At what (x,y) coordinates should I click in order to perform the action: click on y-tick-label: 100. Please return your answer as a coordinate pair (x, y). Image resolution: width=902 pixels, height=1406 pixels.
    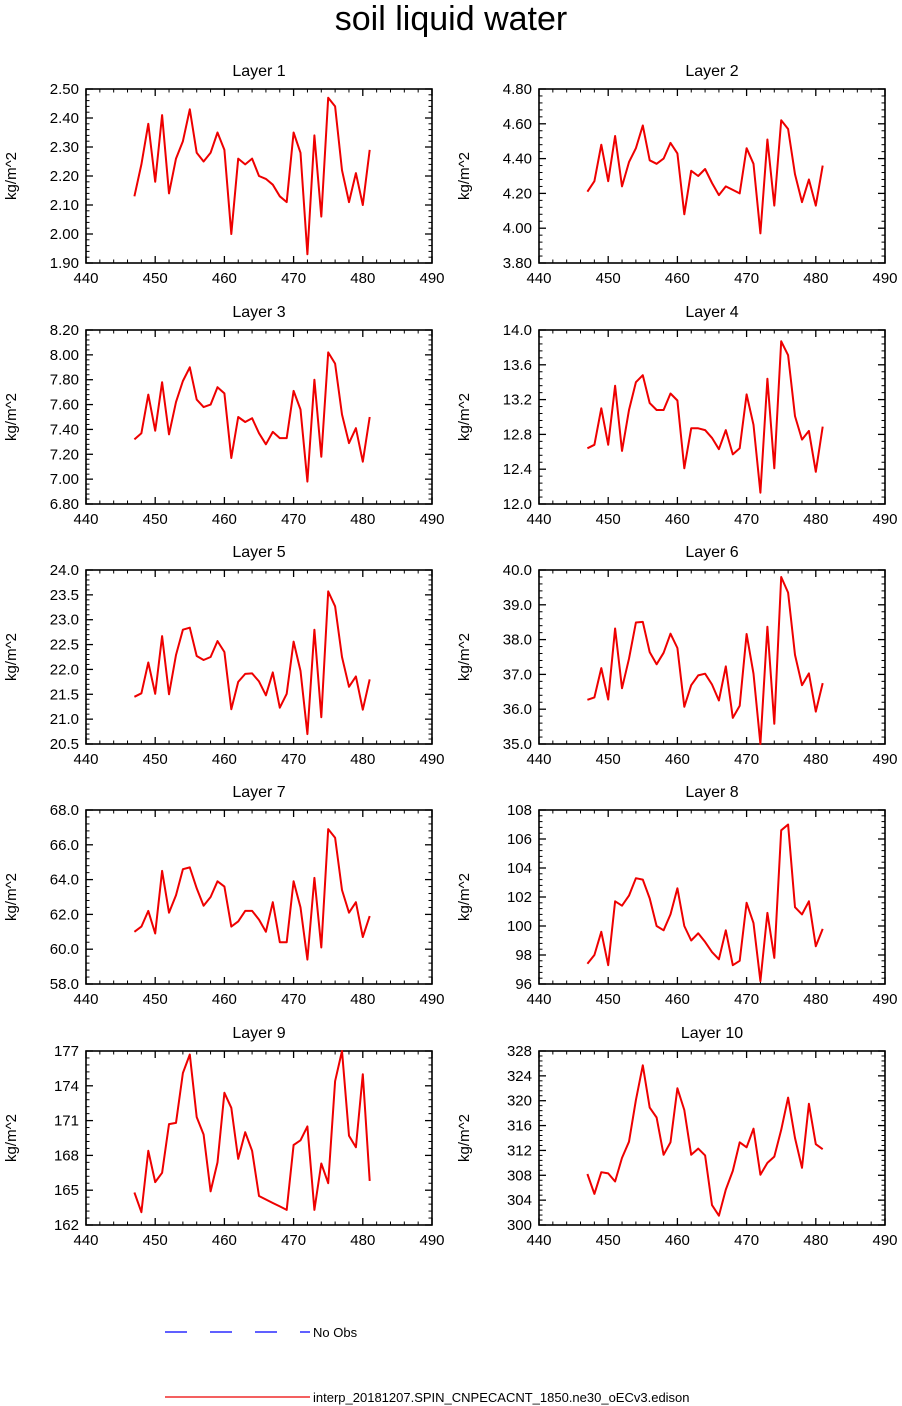
    Looking at the image, I should click on (519, 926).